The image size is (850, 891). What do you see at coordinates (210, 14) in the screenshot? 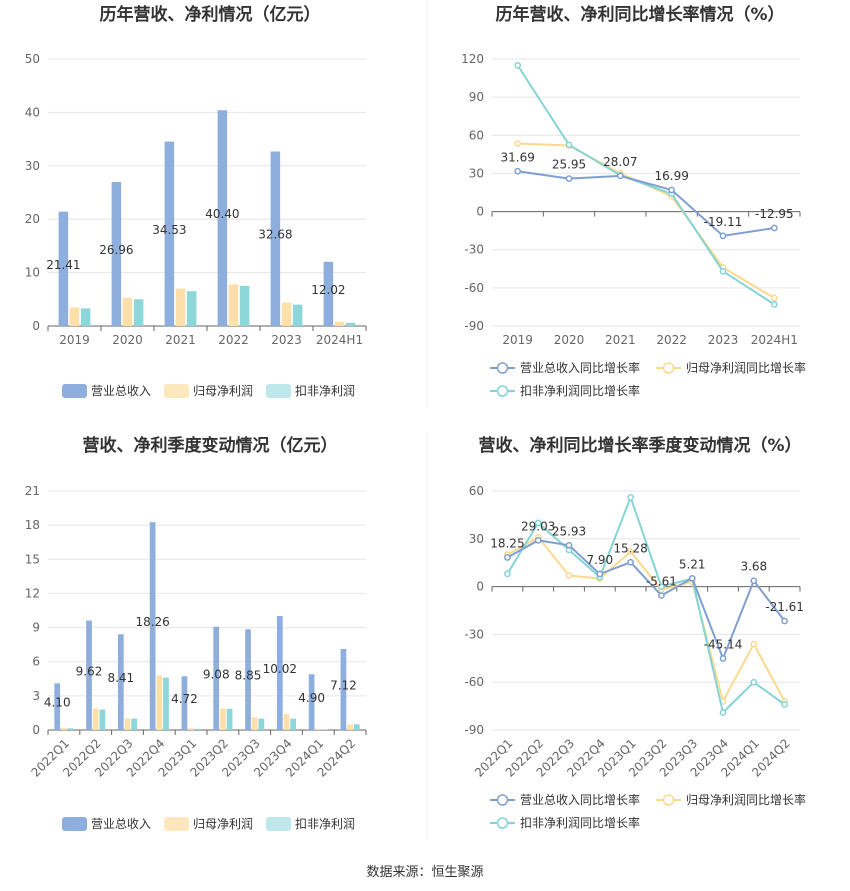
I see `chart-title: 历年营收、净利情况（亿元）` at bounding box center [210, 14].